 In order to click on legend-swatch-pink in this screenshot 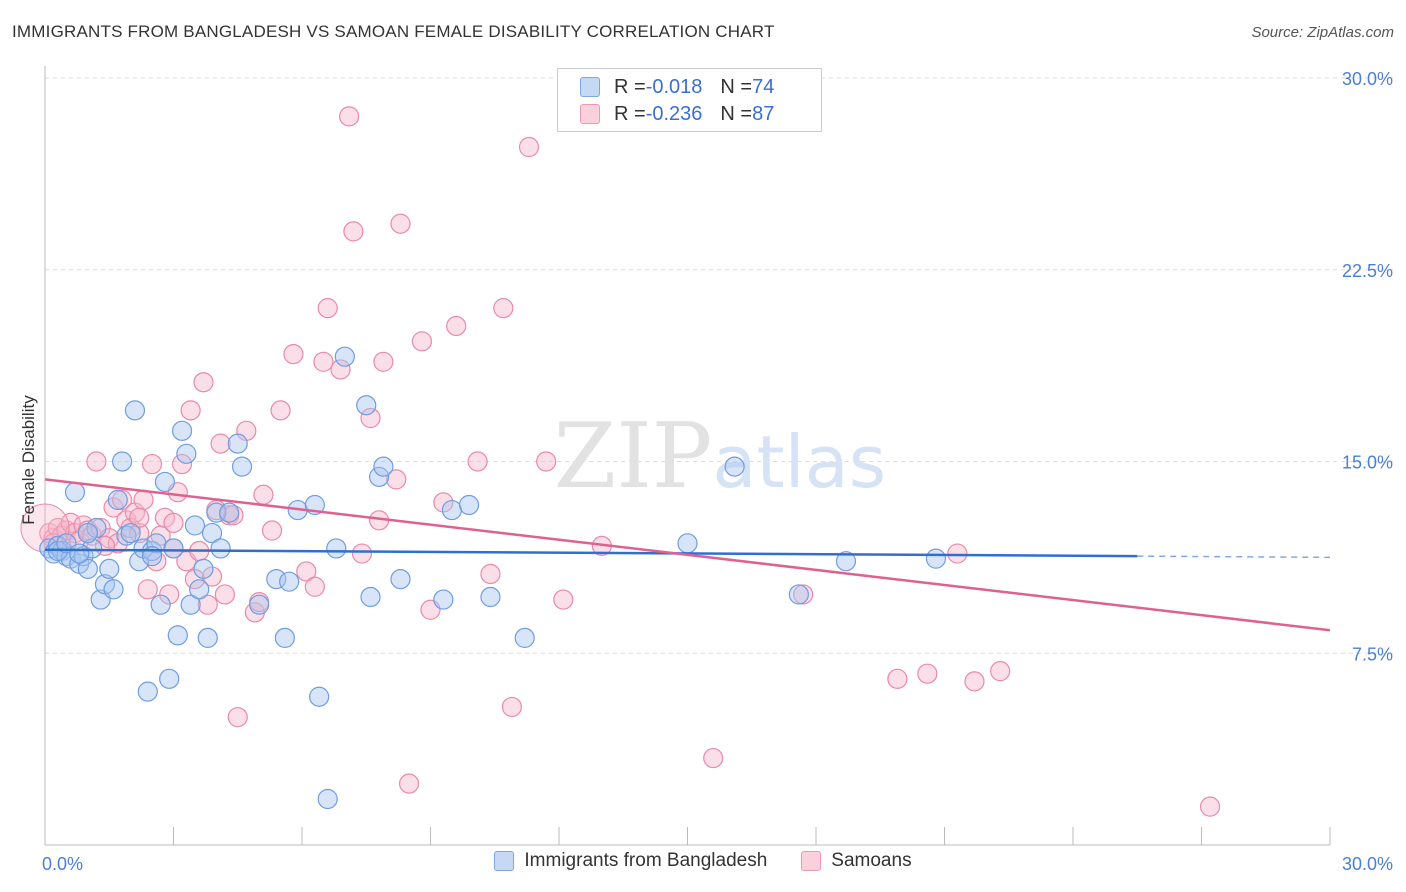, I will do `click(811, 861)`.